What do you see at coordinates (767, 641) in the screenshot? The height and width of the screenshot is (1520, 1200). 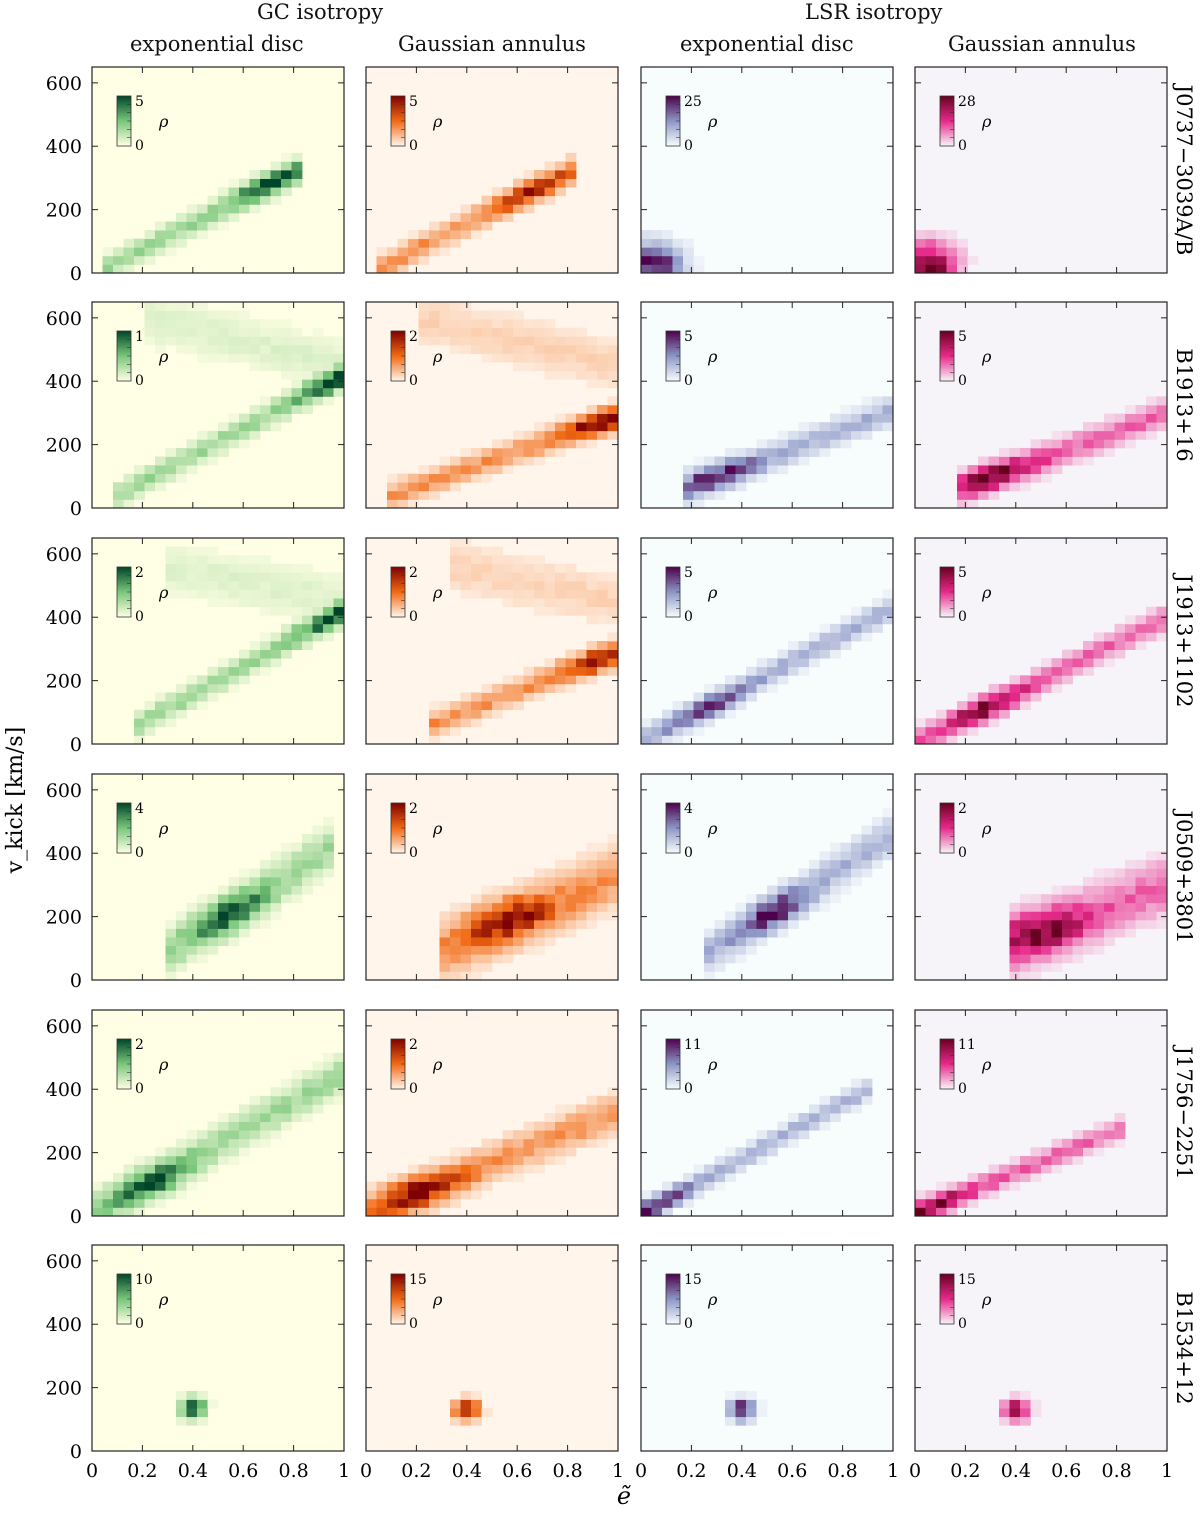 I see `panel-r3-c3: 50ρ` at bounding box center [767, 641].